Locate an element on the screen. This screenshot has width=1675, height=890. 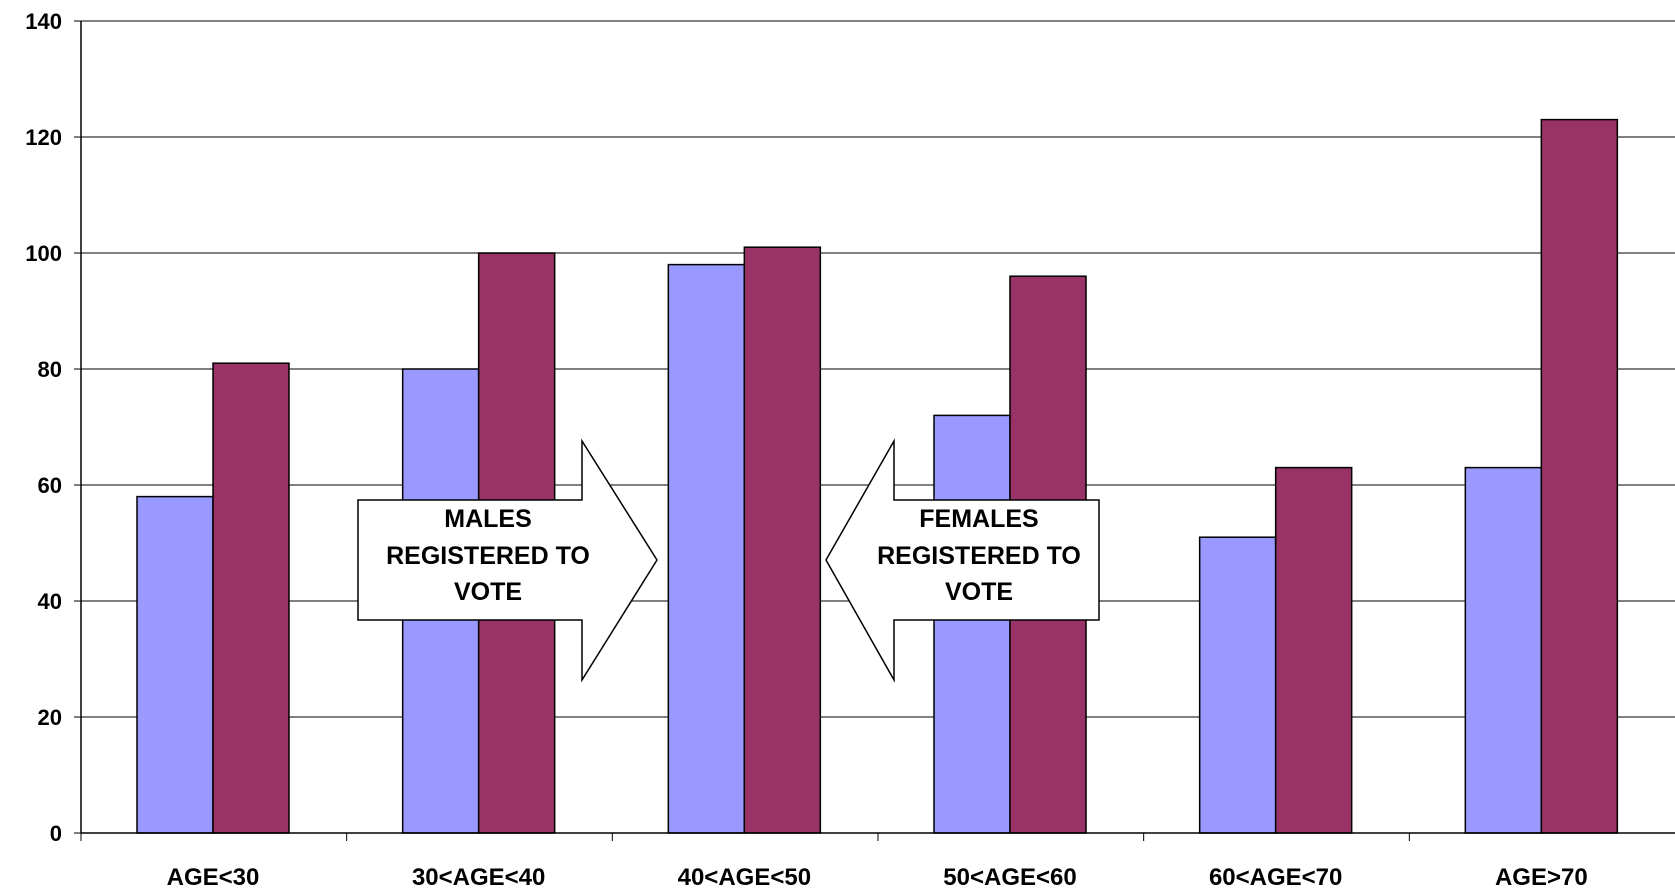
x-tick-label: 30<AGE<40 is located at coordinates (478, 877).